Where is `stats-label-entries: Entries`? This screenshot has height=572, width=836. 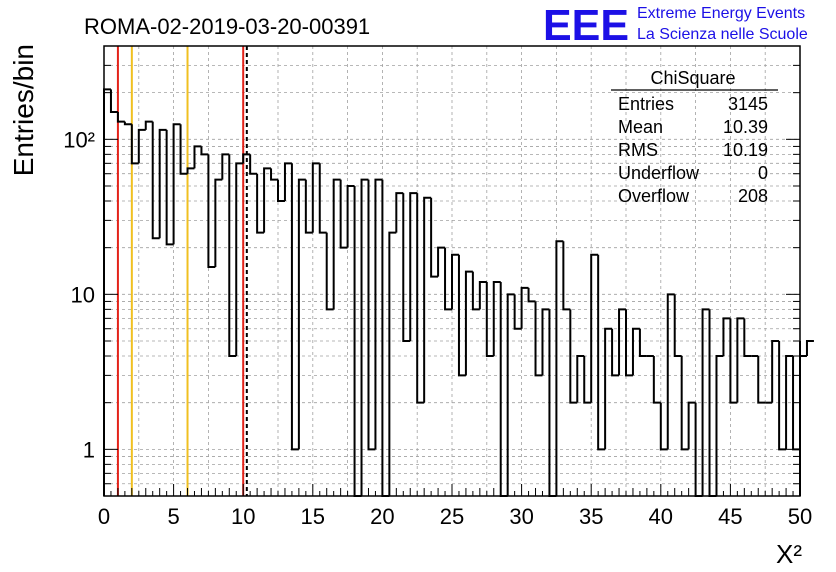 stats-label-entries: Entries is located at coordinates (646, 104).